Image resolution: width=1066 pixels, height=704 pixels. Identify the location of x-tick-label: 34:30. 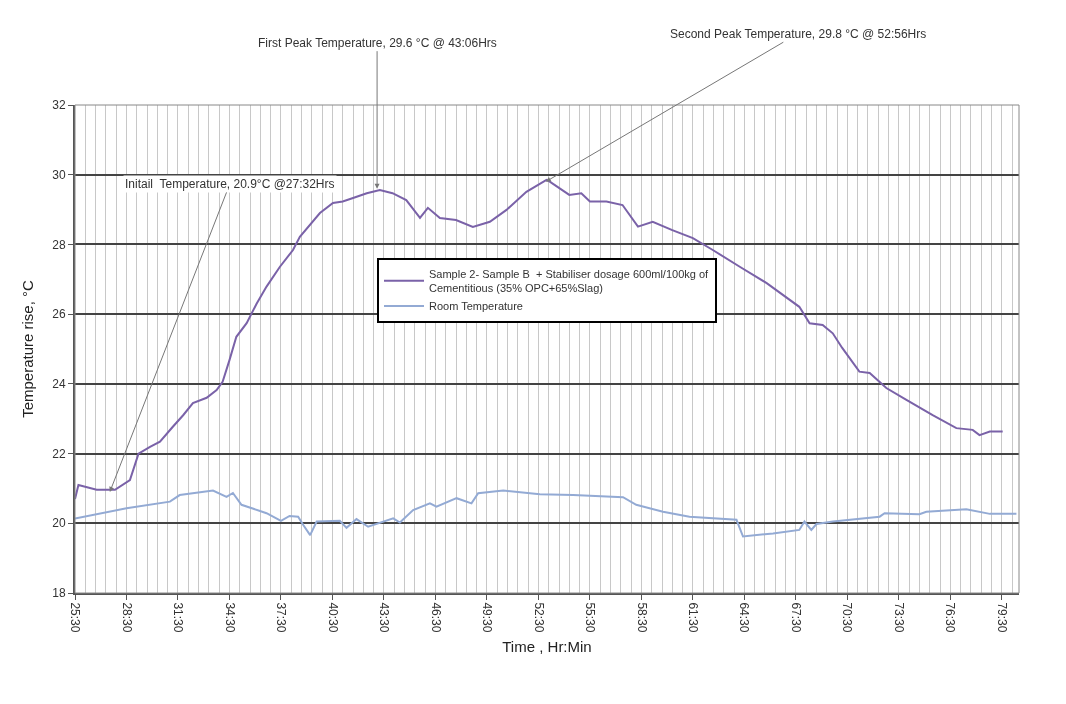
(229, 617).